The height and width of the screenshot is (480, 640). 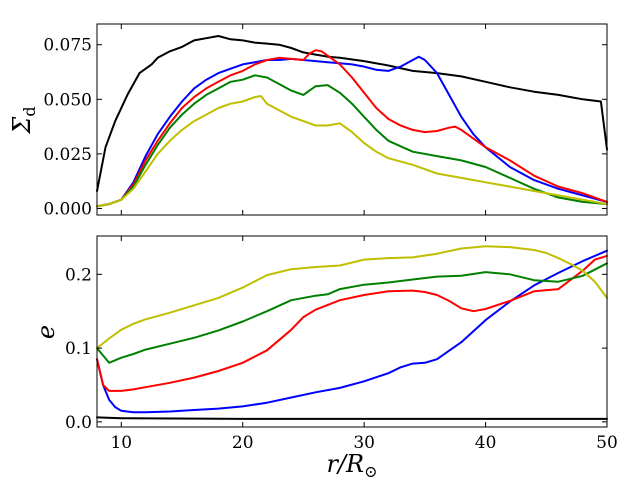 I want to click on sigma-ytick-label: 0.075, so click(x=67, y=46).